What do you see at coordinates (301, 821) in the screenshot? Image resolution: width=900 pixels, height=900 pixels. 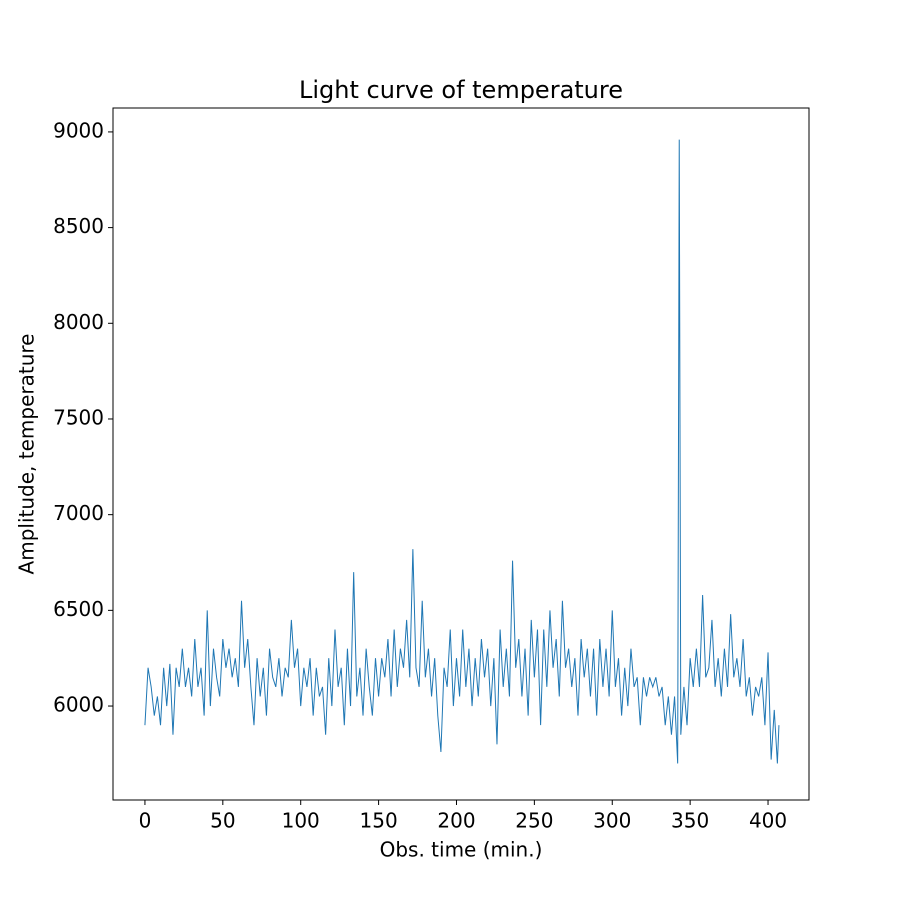 I see `x-tick-label: 100` at bounding box center [301, 821].